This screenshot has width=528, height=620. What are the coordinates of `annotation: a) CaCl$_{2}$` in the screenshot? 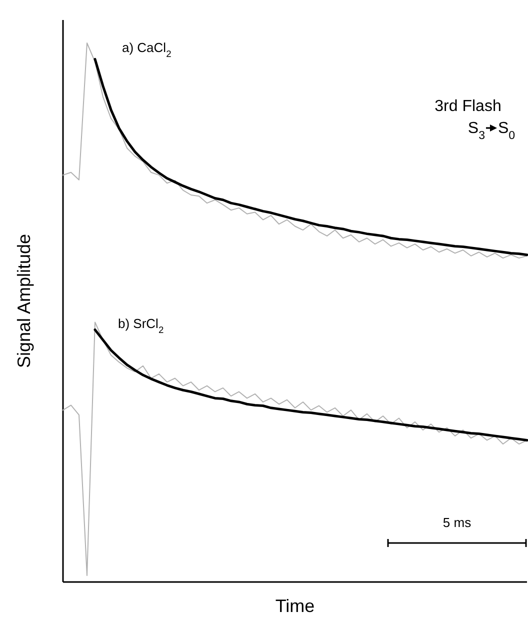 It's located at (147, 49).